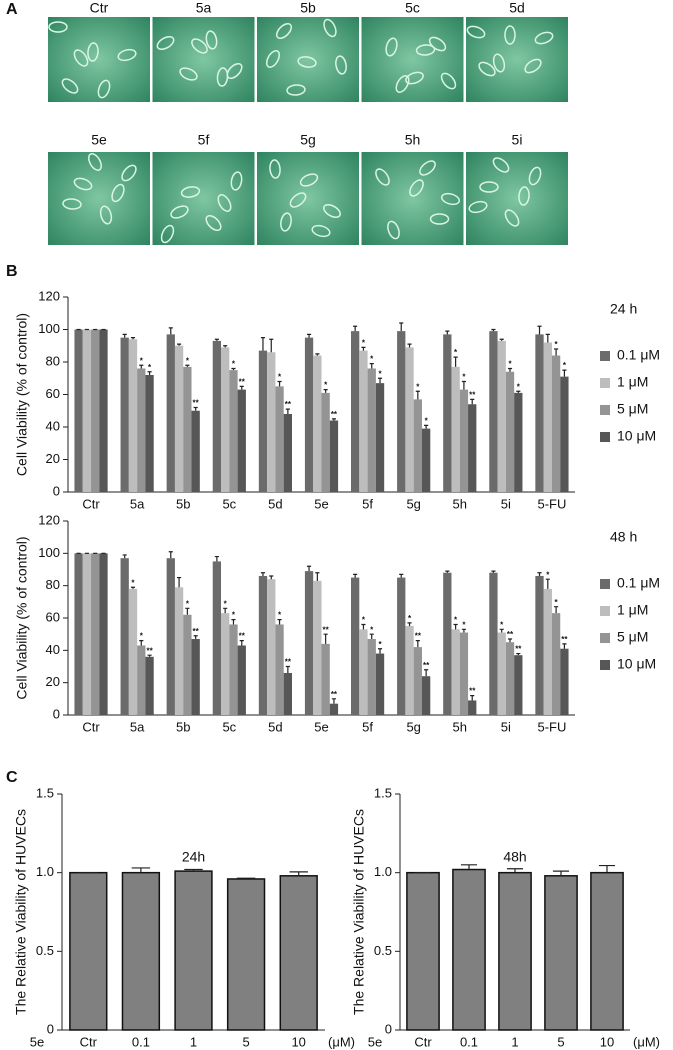  I want to click on legend-label: 1 μM, so click(632, 382).